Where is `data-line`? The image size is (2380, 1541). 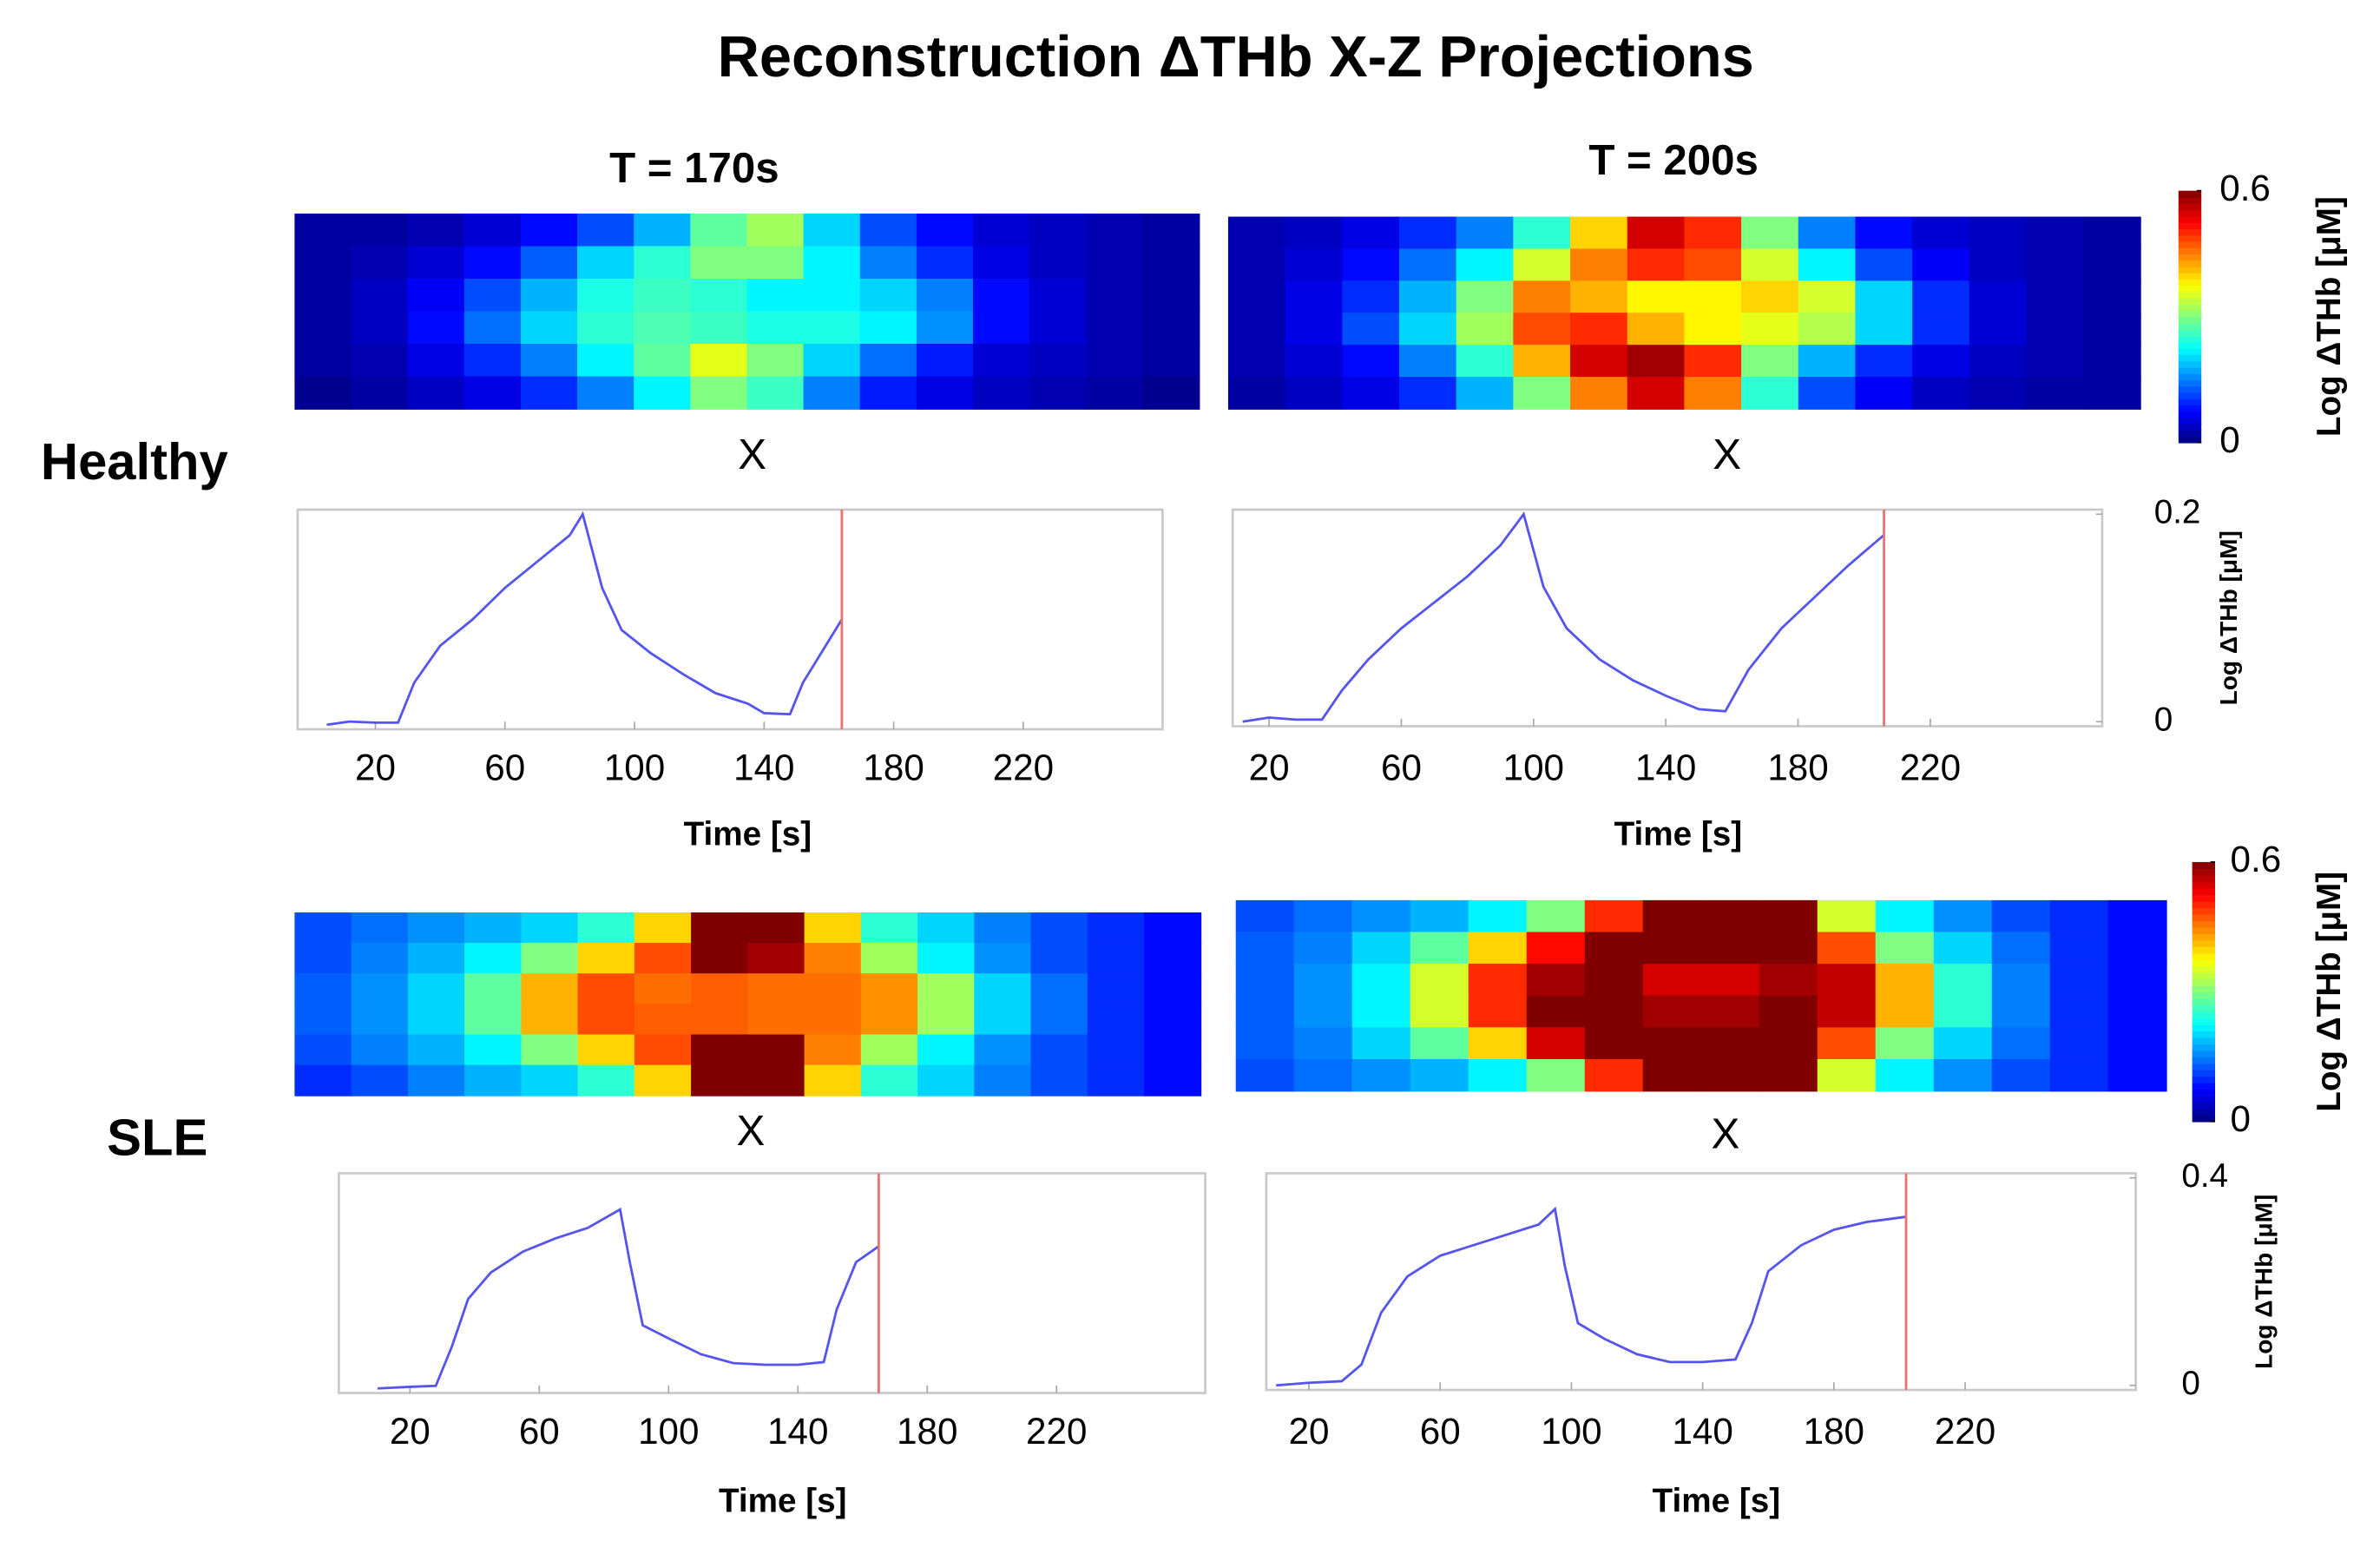
data-line is located at coordinates (585, 619).